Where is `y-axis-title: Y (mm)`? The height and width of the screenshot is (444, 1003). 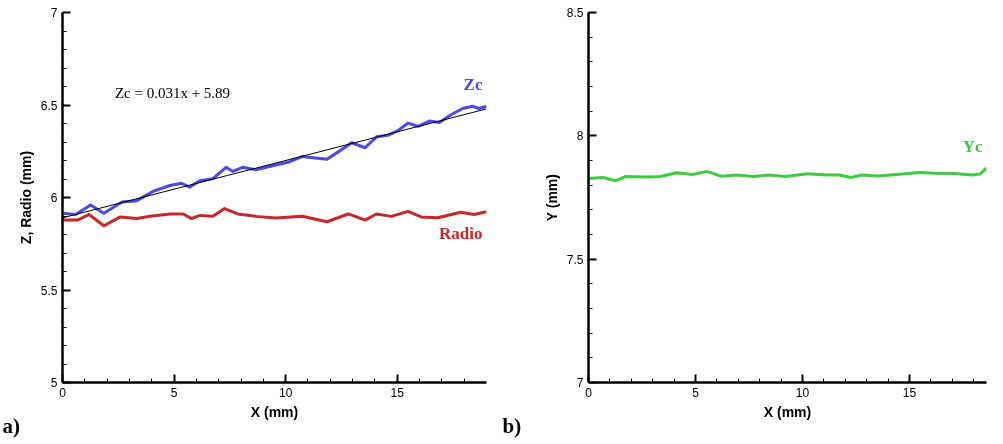 y-axis-title: Y (mm) is located at coordinates (551, 198).